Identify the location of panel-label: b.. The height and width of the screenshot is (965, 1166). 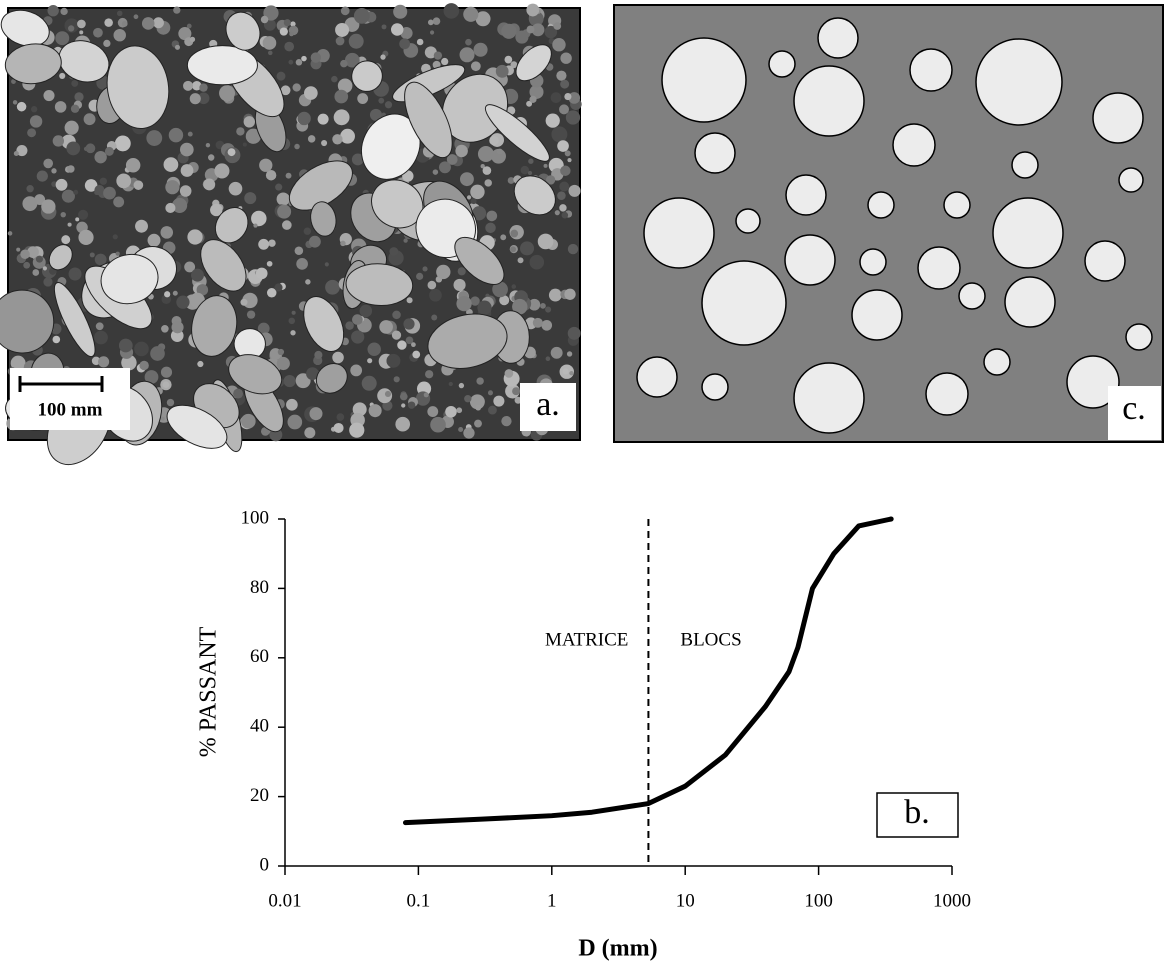
(917, 812).